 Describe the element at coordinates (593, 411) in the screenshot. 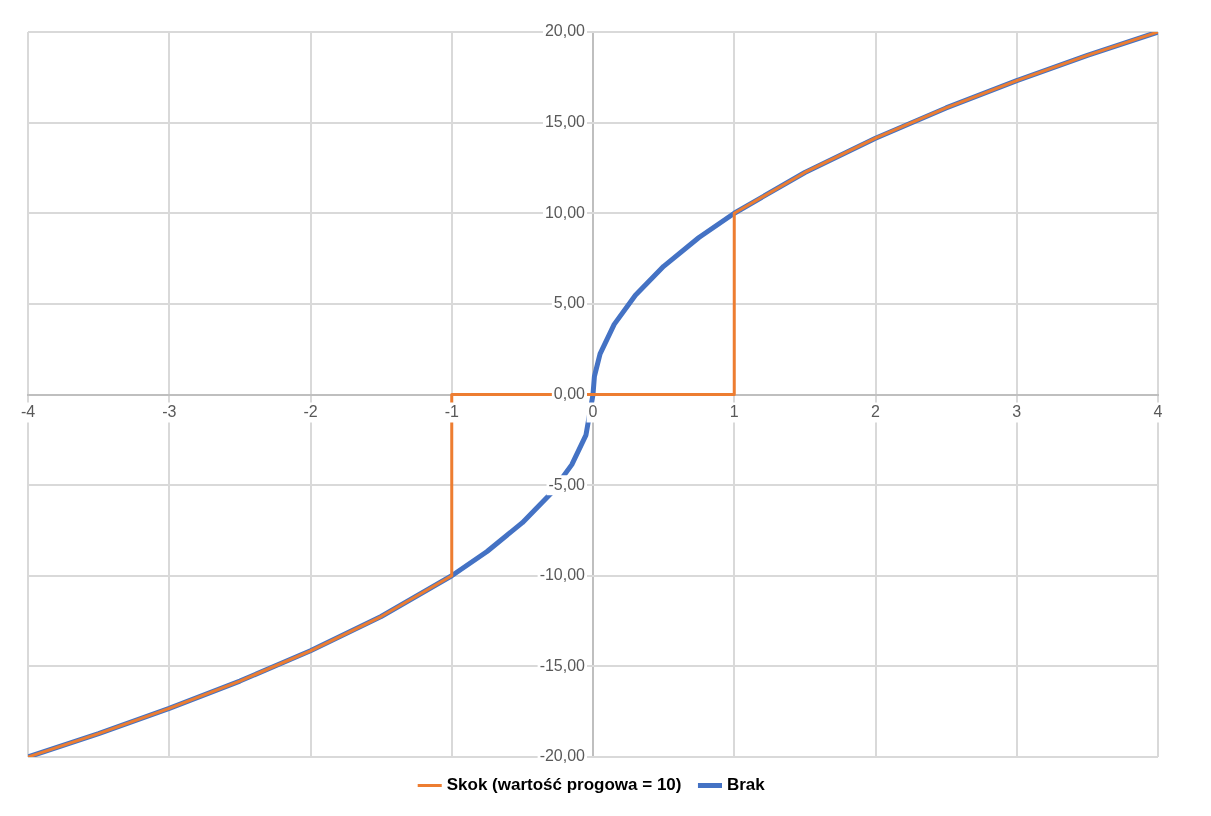

I see `x-tick-label: 0` at that location.